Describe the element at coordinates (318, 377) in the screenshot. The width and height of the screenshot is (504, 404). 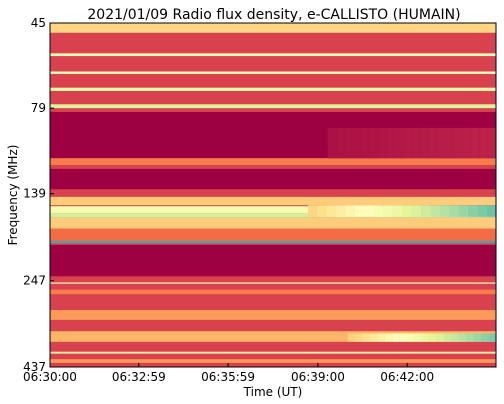
I see `x-tick-label: 06:39:00` at that location.